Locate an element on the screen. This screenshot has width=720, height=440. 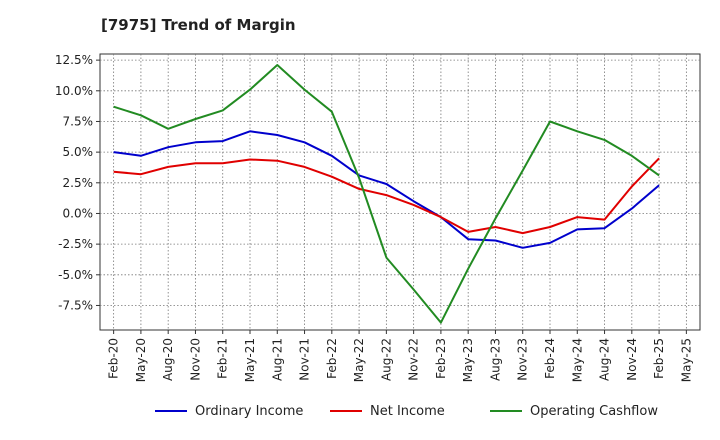
x-tick-label: Feb-20 is located at coordinates (114, 358).